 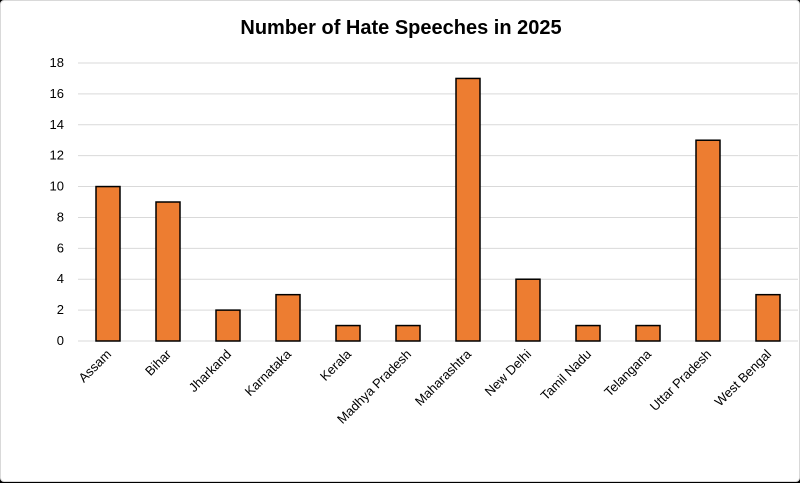 I want to click on x-tick-label: West Bengal, so click(x=743, y=377).